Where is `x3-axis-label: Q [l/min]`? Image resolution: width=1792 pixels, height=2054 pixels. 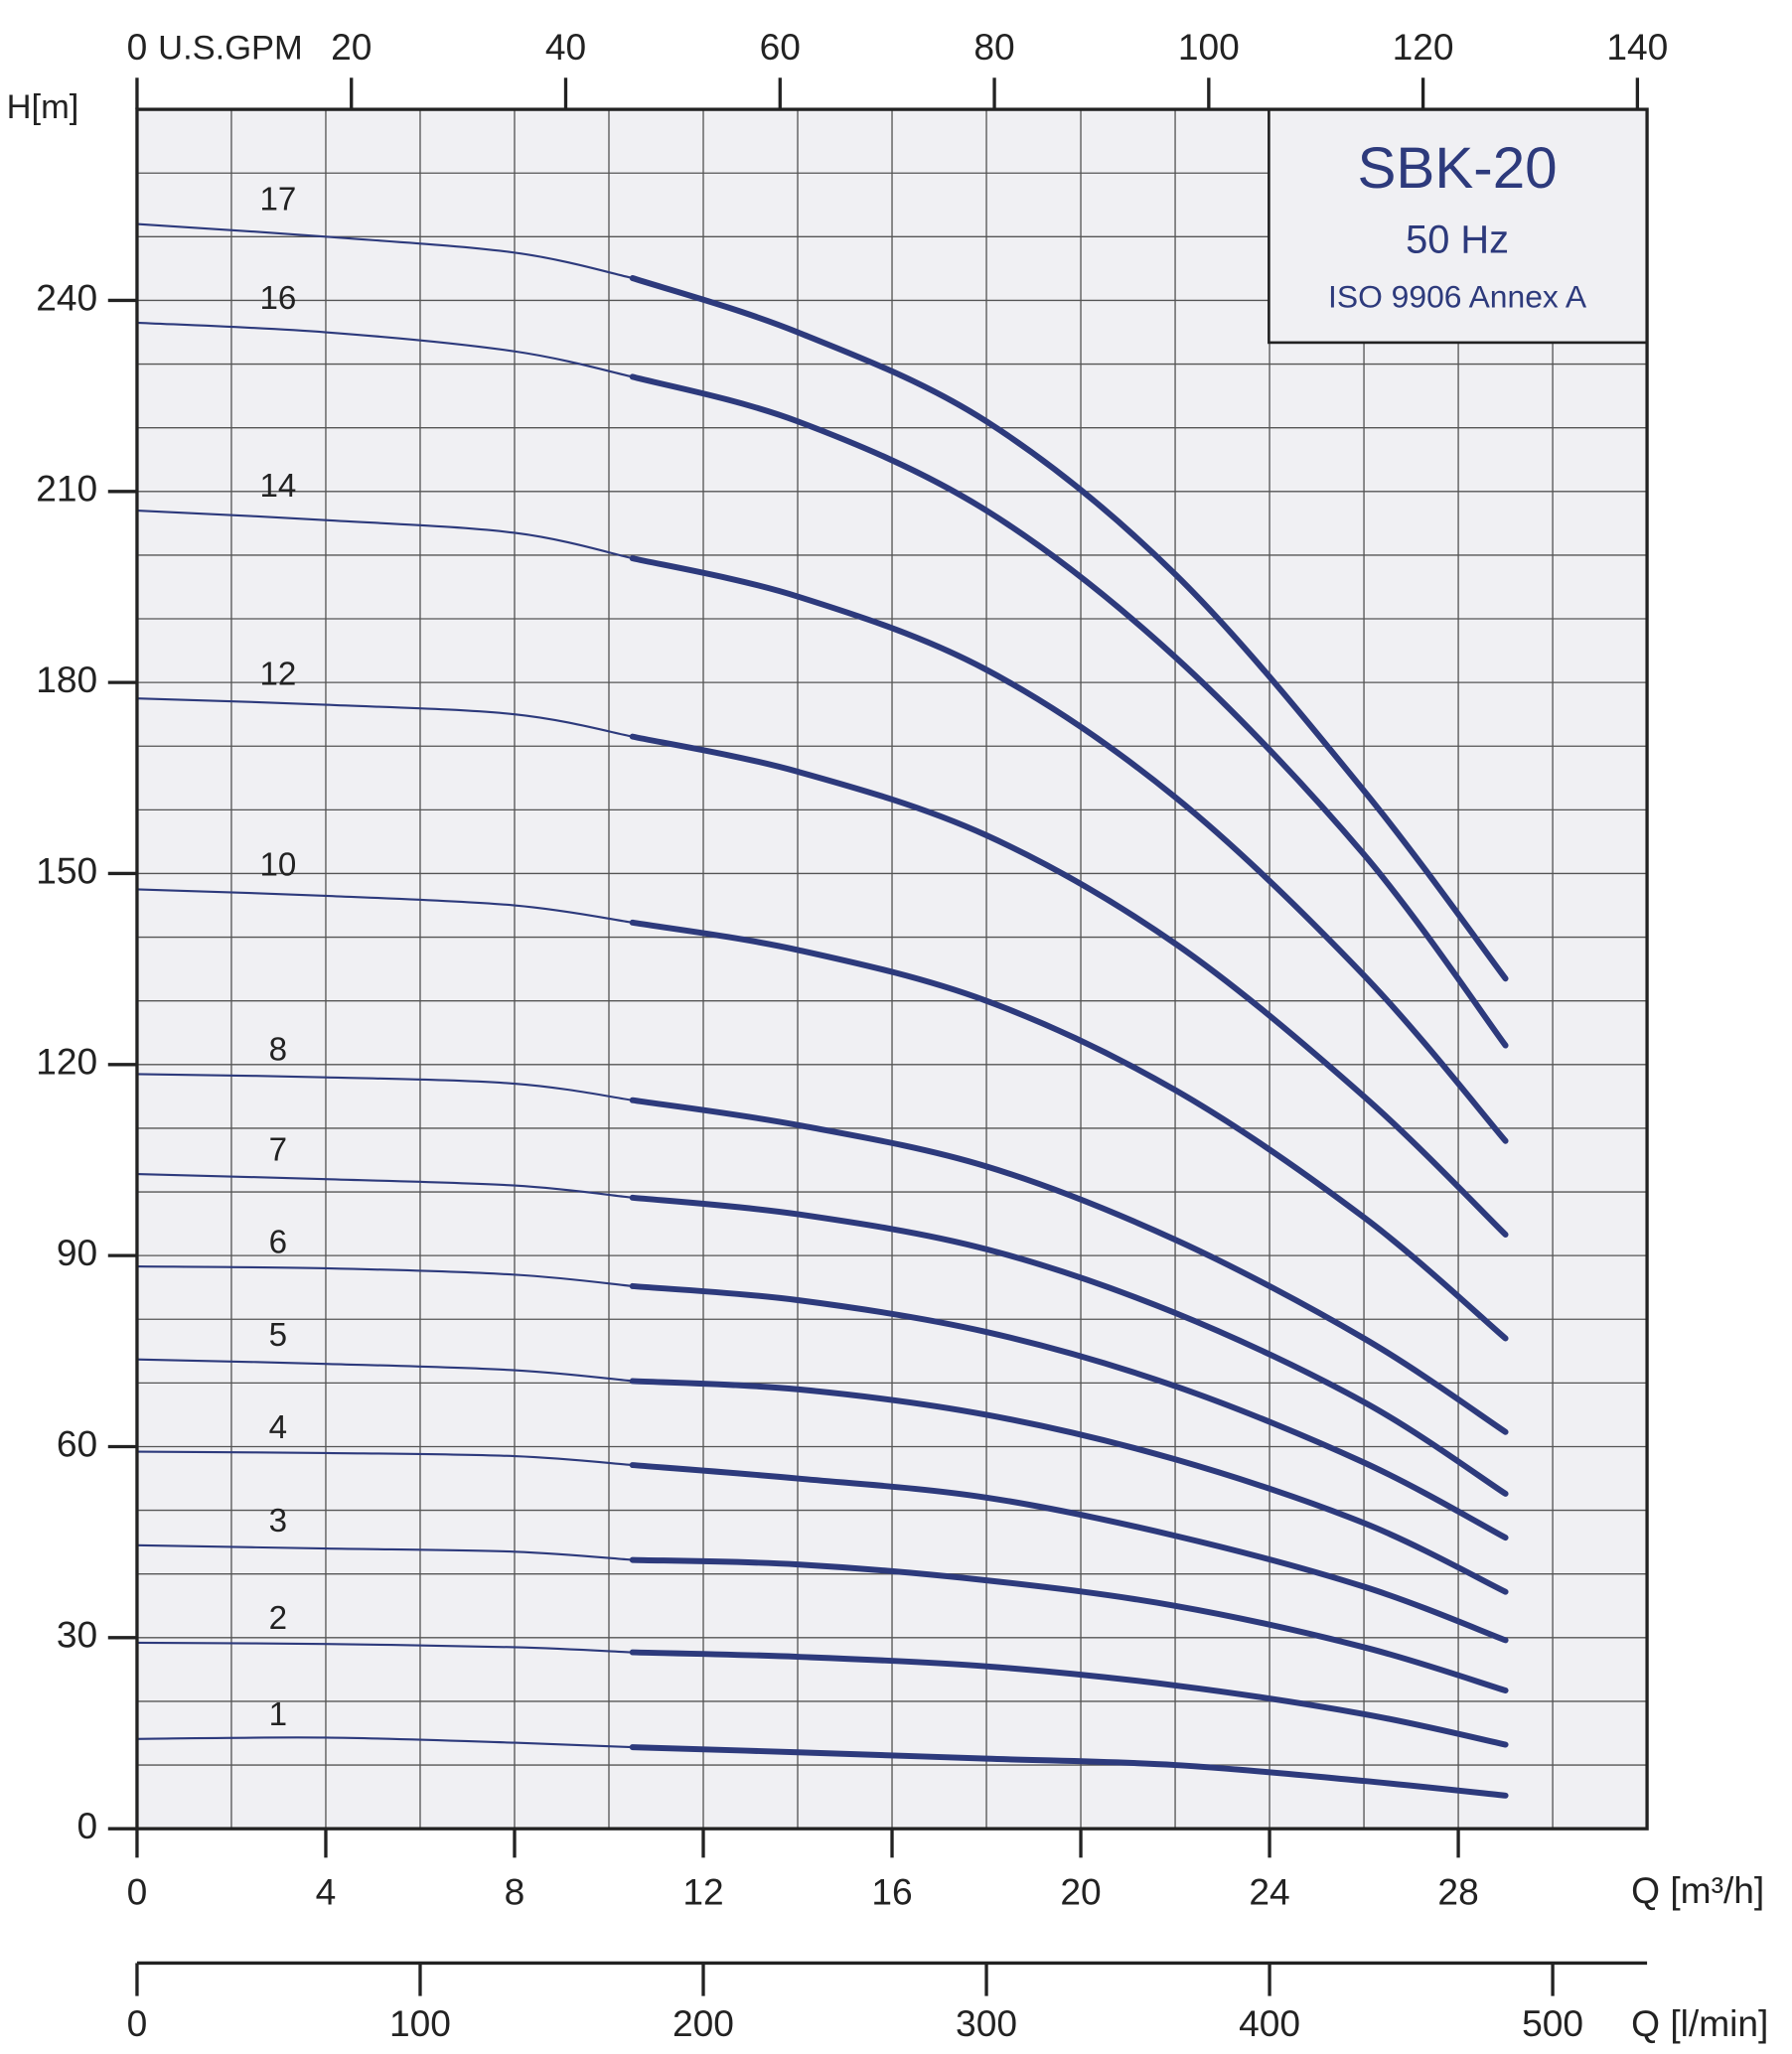 x3-axis-label: Q [l/min] is located at coordinates (1700, 2023).